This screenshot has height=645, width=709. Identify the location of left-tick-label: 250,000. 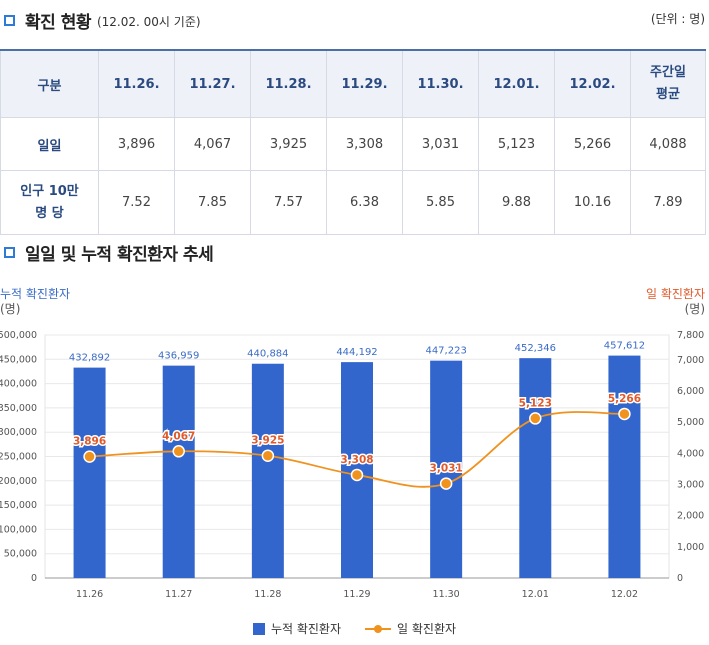
(18, 457).